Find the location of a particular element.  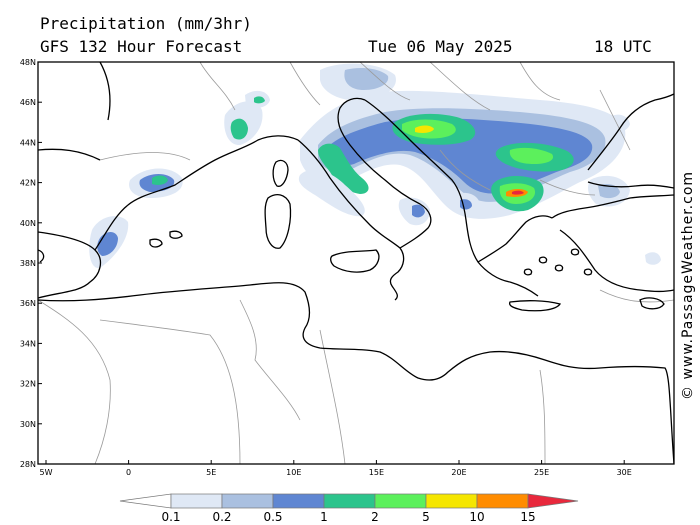

longitude-label: 30E is located at coordinates (624, 472).